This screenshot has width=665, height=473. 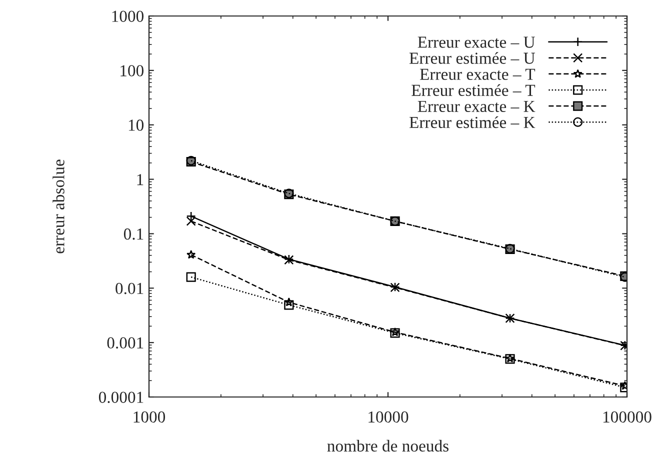 What do you see at coordinates (472, 122) in the screenshot?
I see `legend-label: Erreur estimée – K` at bounding box center [472, 122].